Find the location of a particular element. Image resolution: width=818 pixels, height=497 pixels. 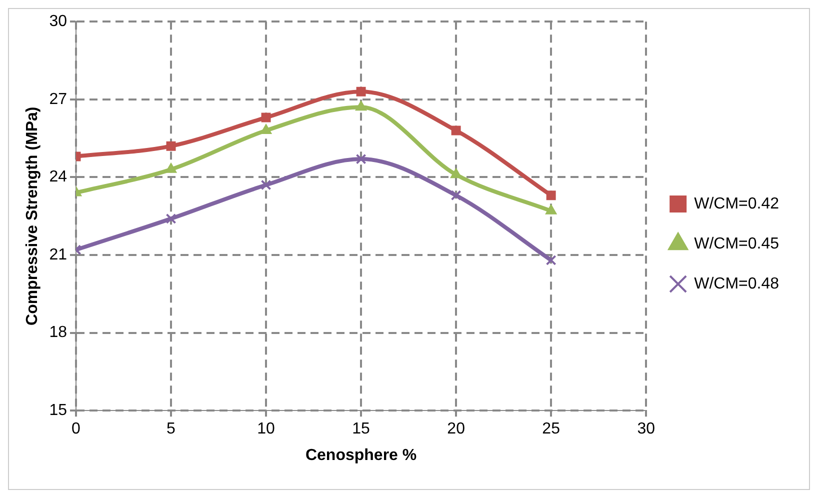

x-tick-label: 15 is located at coordinates (361, 429).